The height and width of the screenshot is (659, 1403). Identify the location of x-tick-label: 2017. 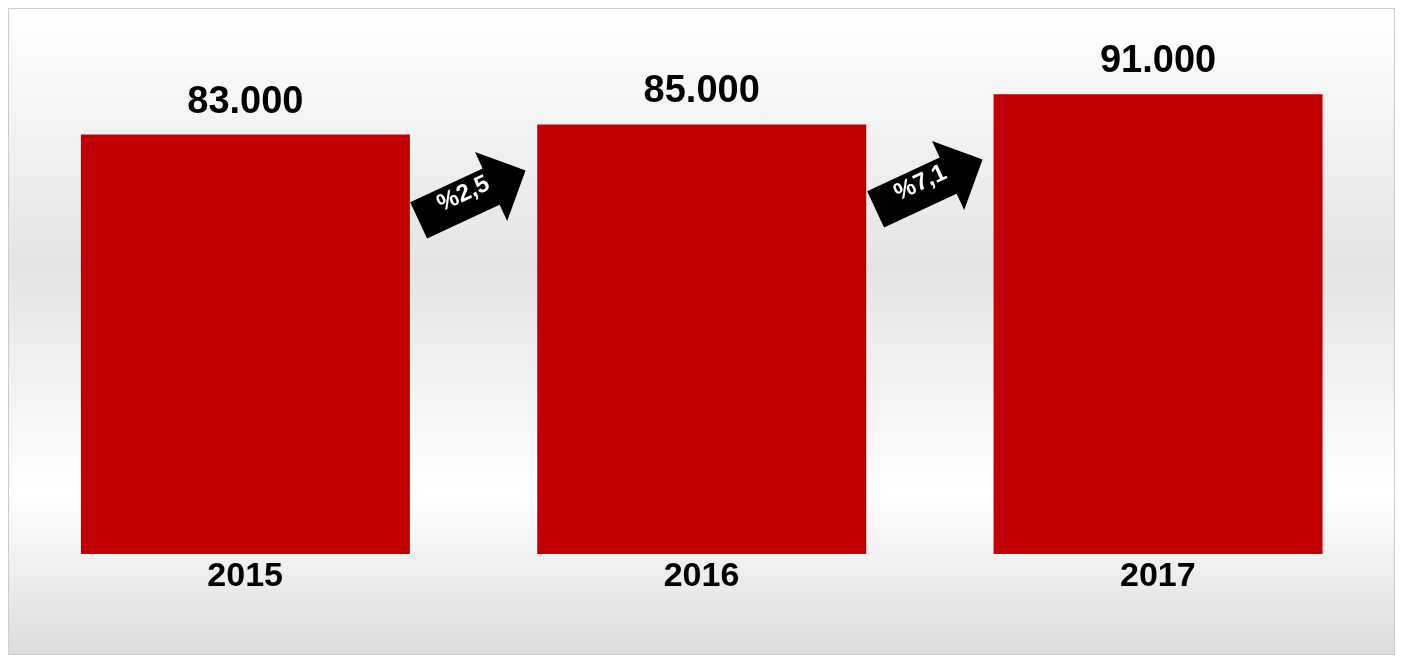
(1158, 574).